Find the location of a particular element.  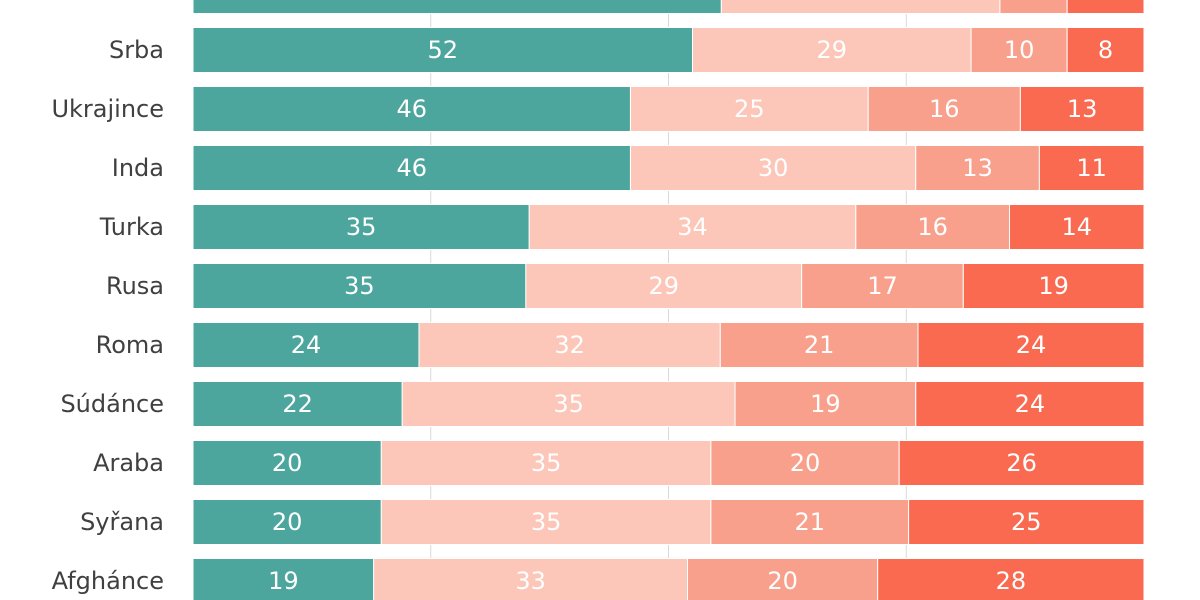

category-label: Srba is located at coordinates (136, 50).